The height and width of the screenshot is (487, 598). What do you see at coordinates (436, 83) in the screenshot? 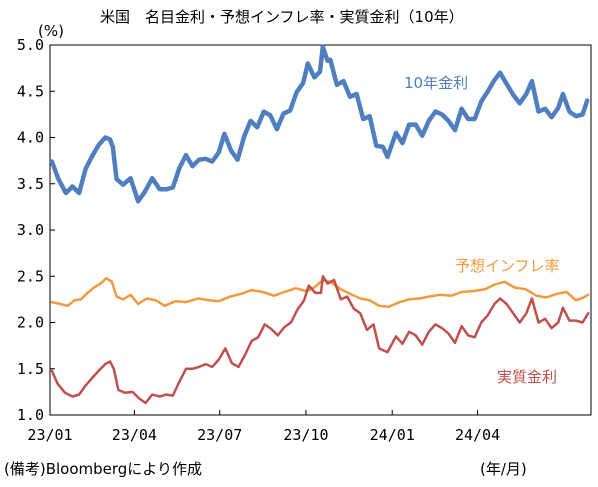
I see `series-label-nominal-rate: 10年金利` at bounding box center [436, 83].